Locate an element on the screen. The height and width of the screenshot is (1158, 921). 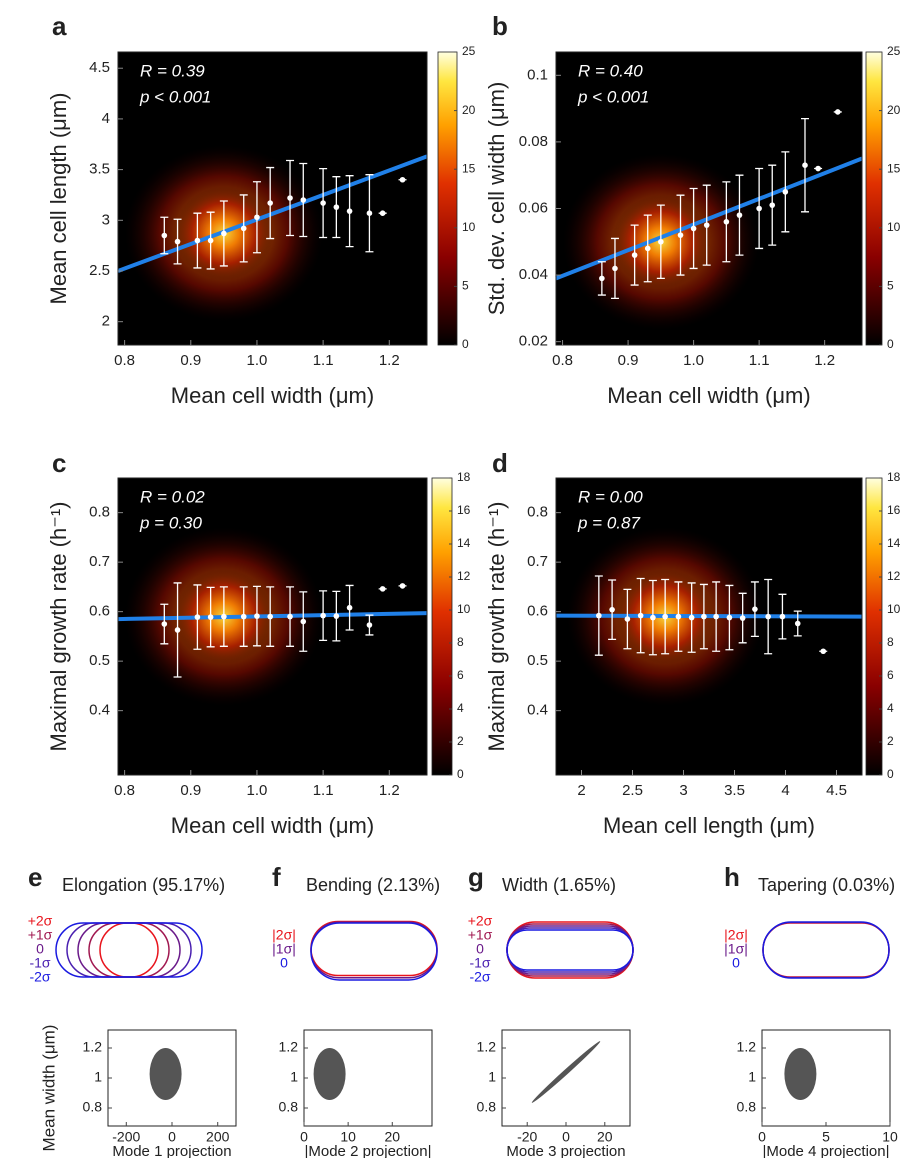
y-tick-label: 0.6 is located at coordinates (537, 611).